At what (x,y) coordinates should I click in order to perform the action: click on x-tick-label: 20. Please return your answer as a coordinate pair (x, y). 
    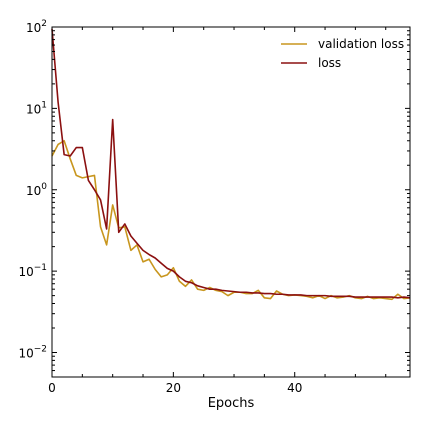
    Looking at the image, I should click on (173, 388).